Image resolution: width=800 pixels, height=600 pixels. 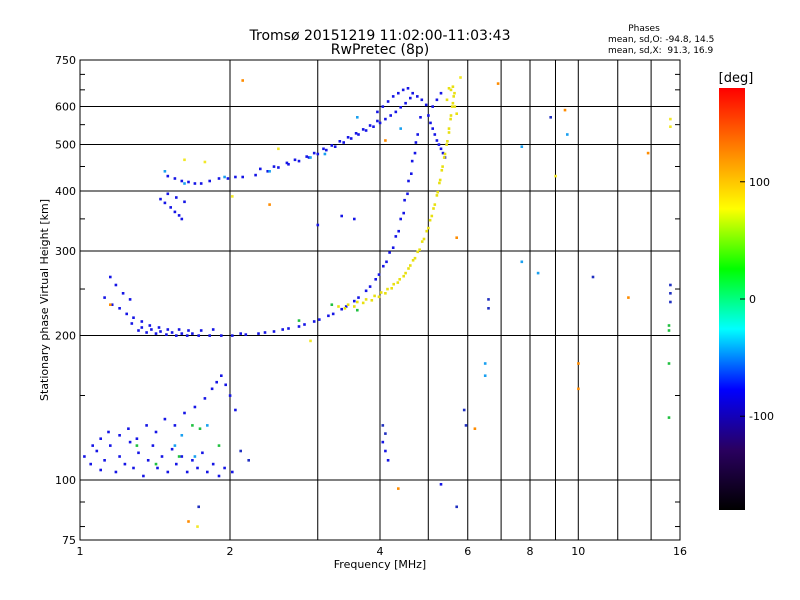 I want to click on colorbar-tick-label: 100, so click(x=759, y=182).